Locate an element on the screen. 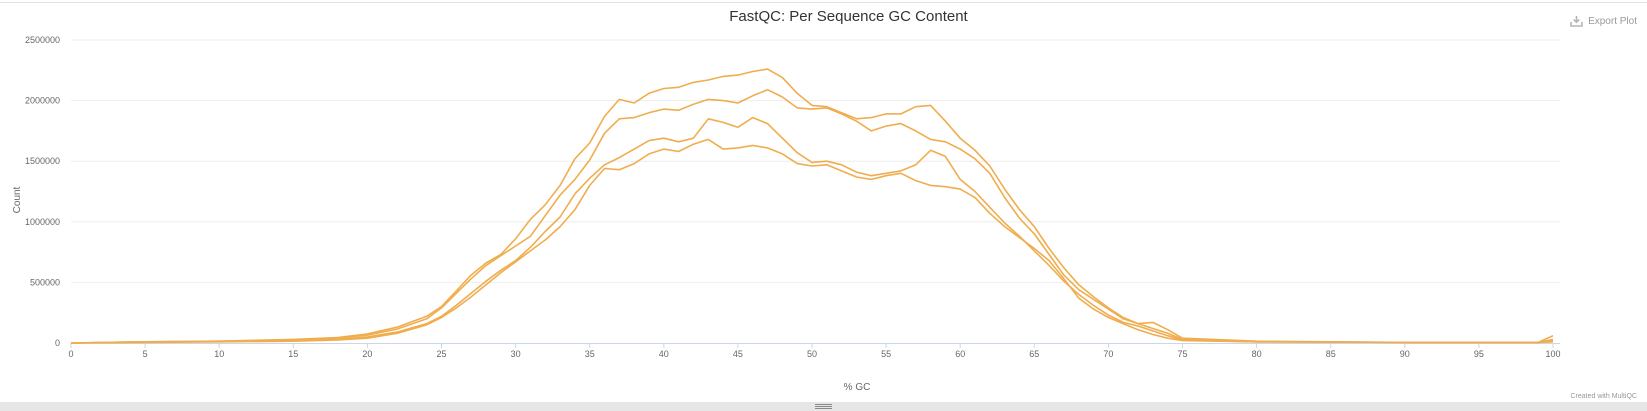 The width and height of the screenshot is (1647, 411). x-tick-label: 100 is located at coordinates (1552, 354).